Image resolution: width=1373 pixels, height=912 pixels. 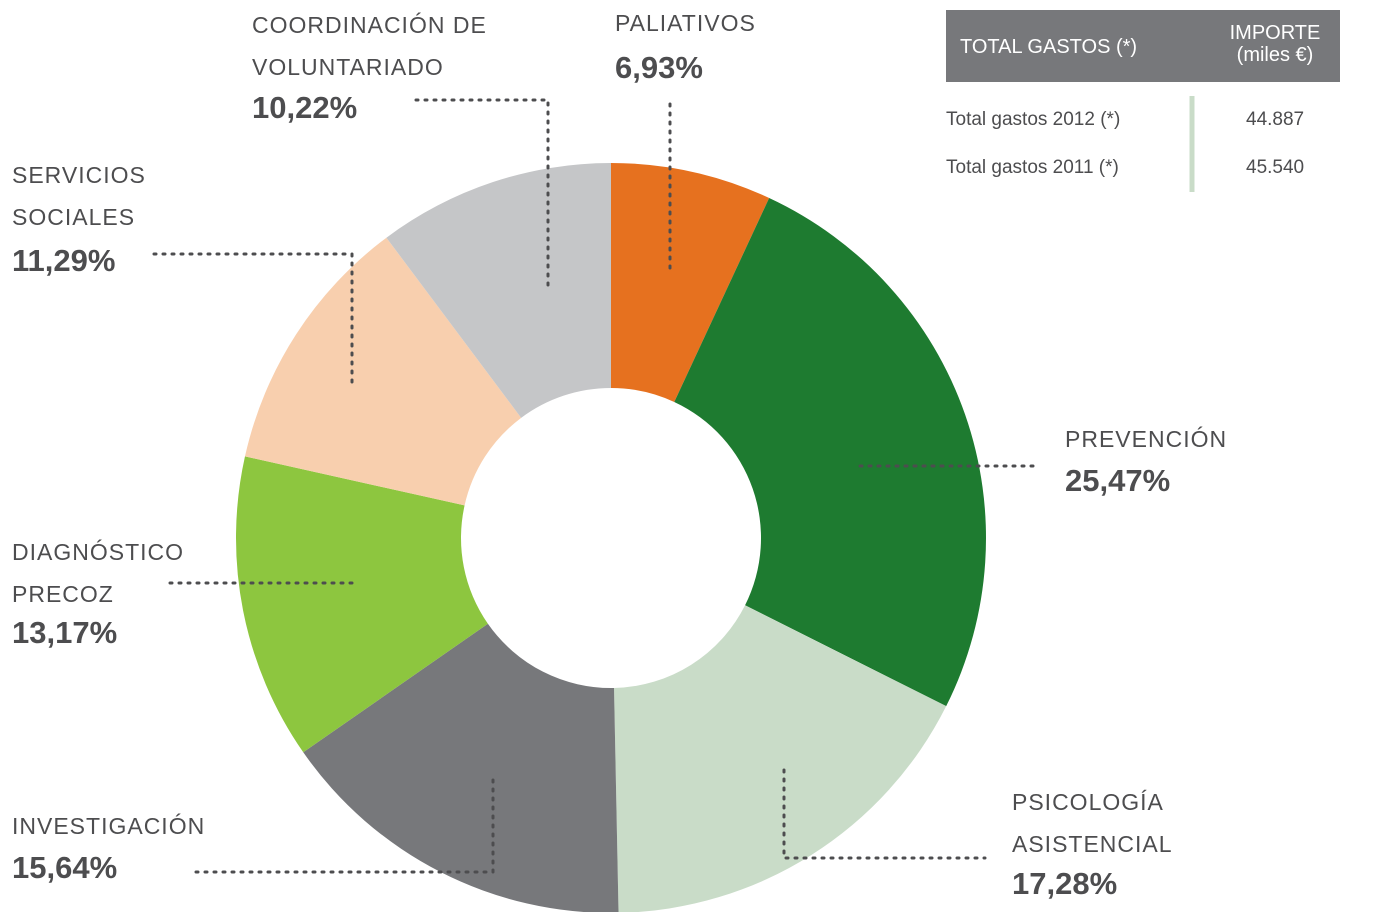 What do you see at coordinates (79, 196) in the screenshot?
I see `category-label: SERVICIOS SOCIALES` at bounding box center [79, 196].